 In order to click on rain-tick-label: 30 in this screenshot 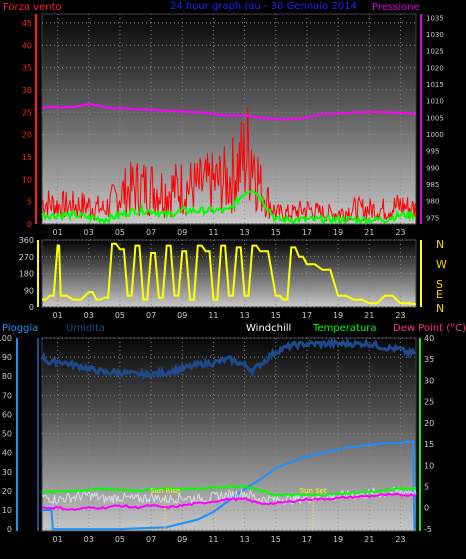, I will do `click(7, 472)`.